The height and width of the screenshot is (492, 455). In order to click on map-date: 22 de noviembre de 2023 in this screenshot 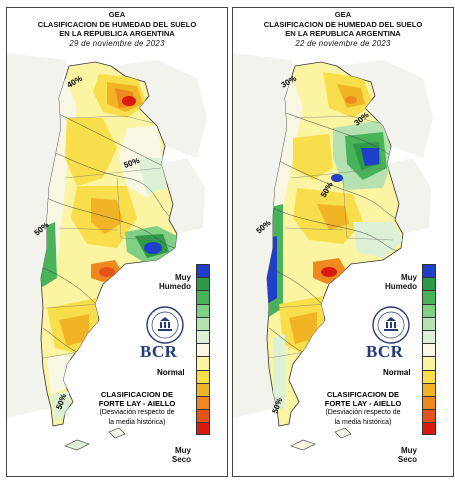, I will do `click(343, 43)`.